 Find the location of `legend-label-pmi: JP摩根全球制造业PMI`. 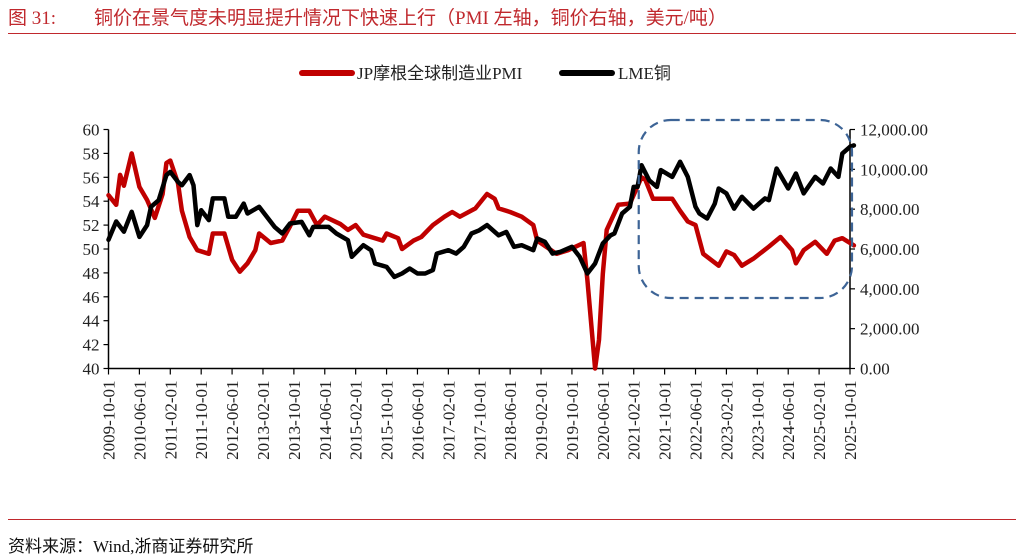

legend-label-pmi: JP摩根全球制造业PMI is located at coordinates (440, 73).